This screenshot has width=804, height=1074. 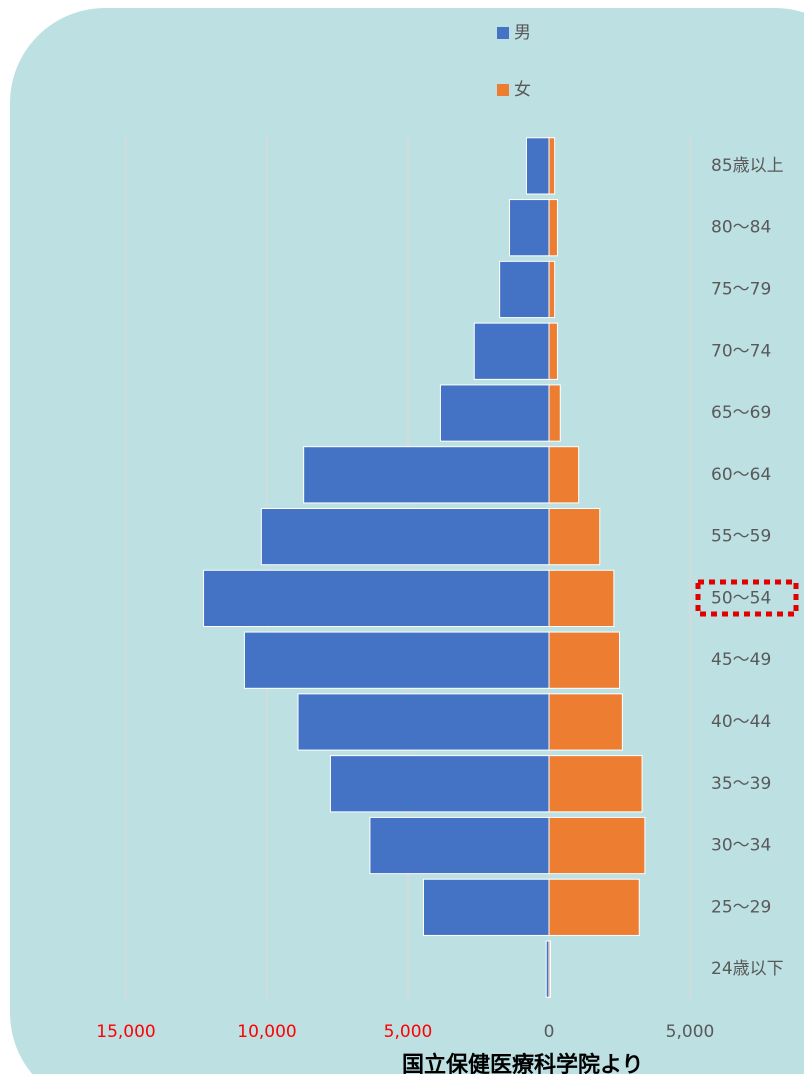 I want to click on y-tick-label: 55～59, so click(x=741, y=537).